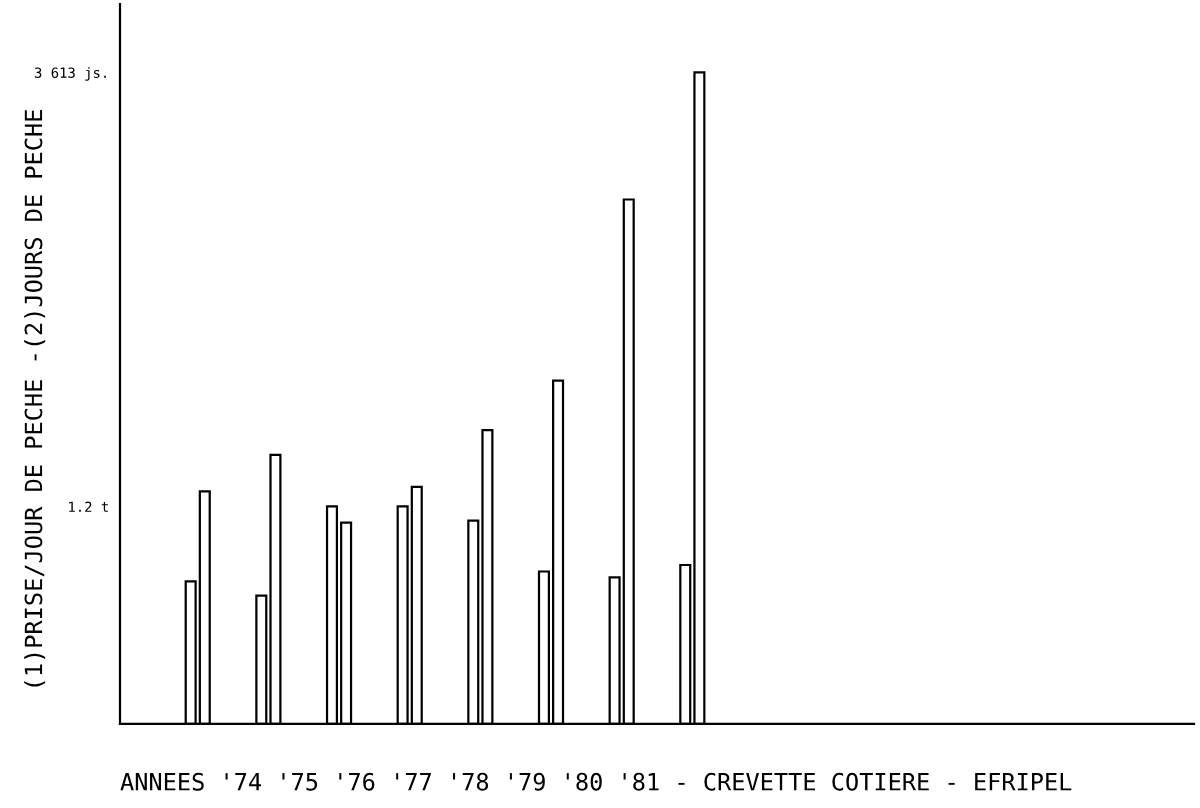 This screenshot has width=1200, height=808. Describe the element at coordinates (596, 781) in the screenshot. I see `x-axis-title: ANNEES '74 '75 '76 '77 '78 '79 '80 '81 - CREVETTE COTIERE - EFRIPEL` at that location.